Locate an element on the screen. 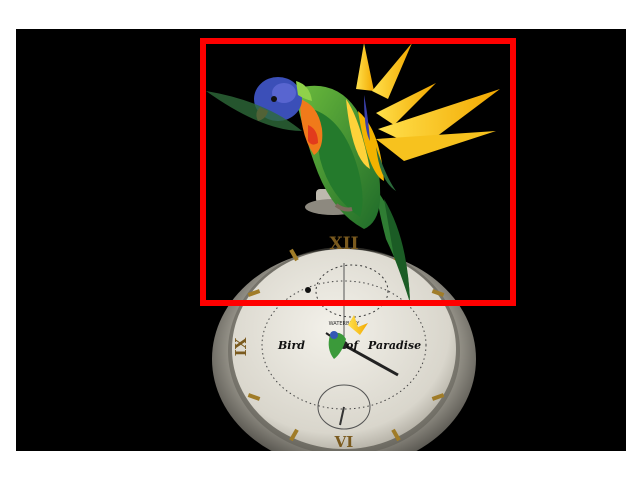  parrot-eye is located at coordinates (274, 99).